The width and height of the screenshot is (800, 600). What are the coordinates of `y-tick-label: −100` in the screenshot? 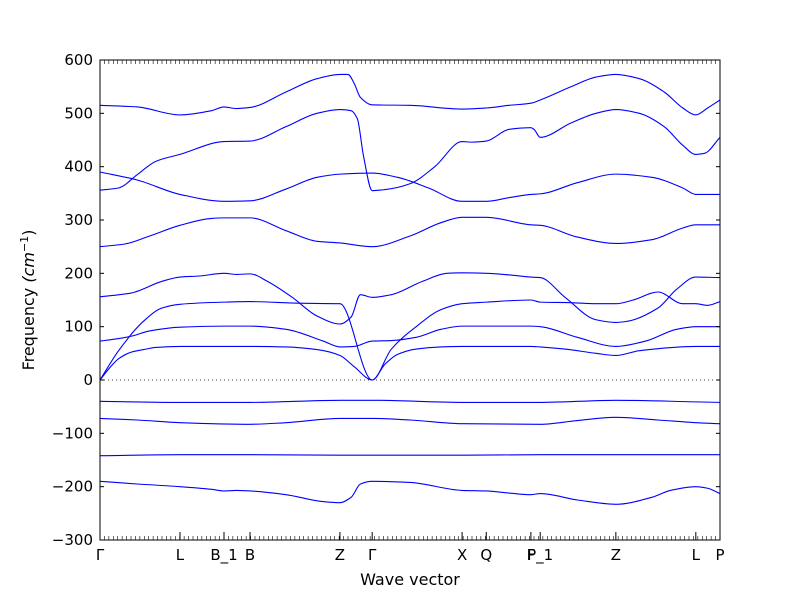 It's located at (72, 433).